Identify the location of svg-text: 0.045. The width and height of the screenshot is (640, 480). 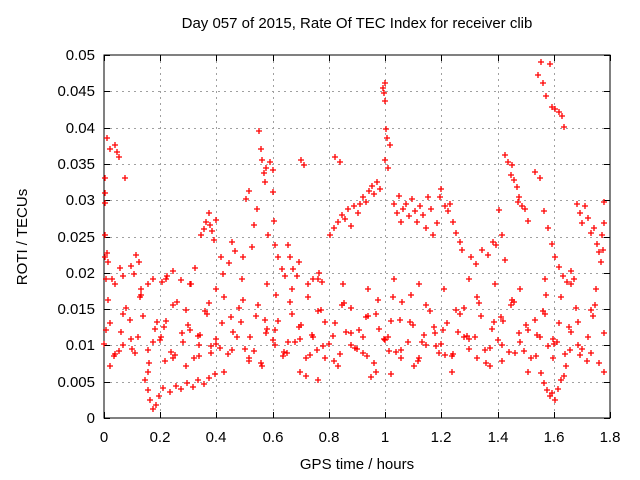
(76, 91).